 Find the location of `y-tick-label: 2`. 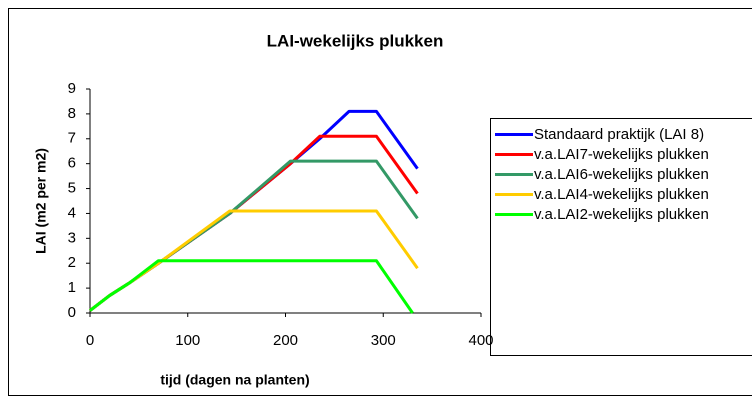

y-tick-label: 2 is located at coordinates (72, 262).